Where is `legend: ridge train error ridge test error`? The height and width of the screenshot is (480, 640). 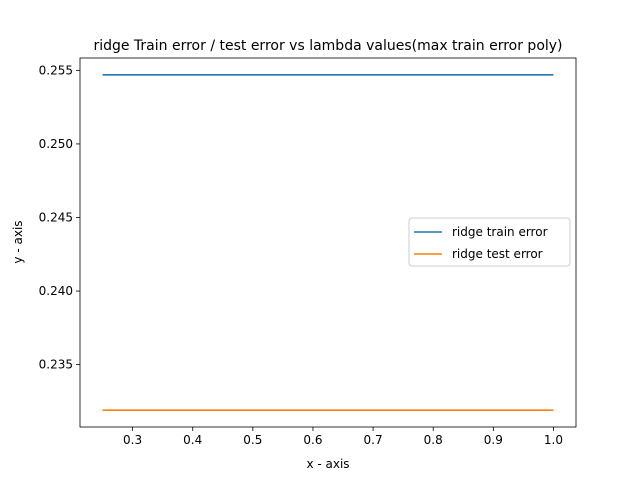
legend: ridge train error ridge test error is located at coordinates (489, 242).